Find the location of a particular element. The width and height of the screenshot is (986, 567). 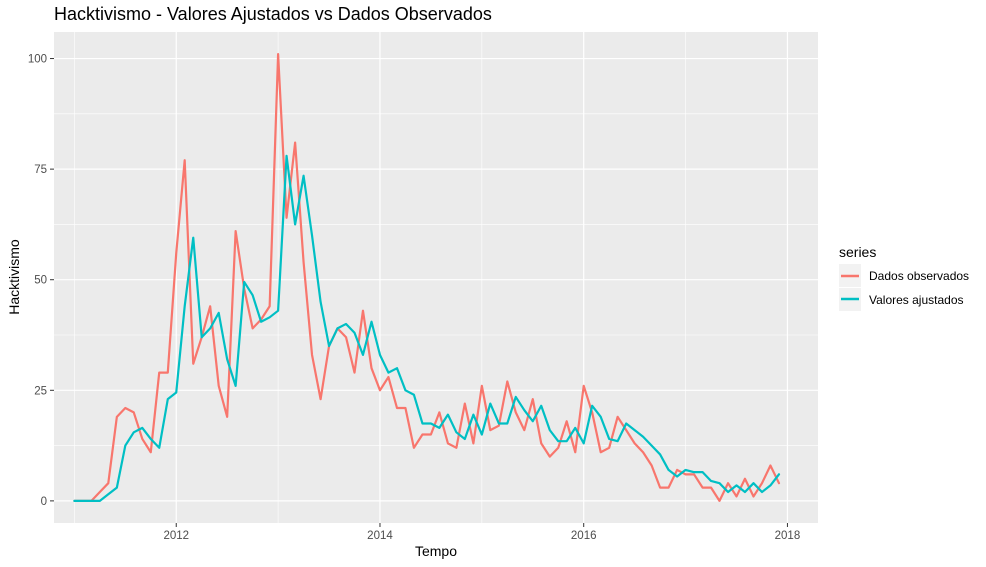

y-tick-label: 50 is located at coordinates (40, 281).